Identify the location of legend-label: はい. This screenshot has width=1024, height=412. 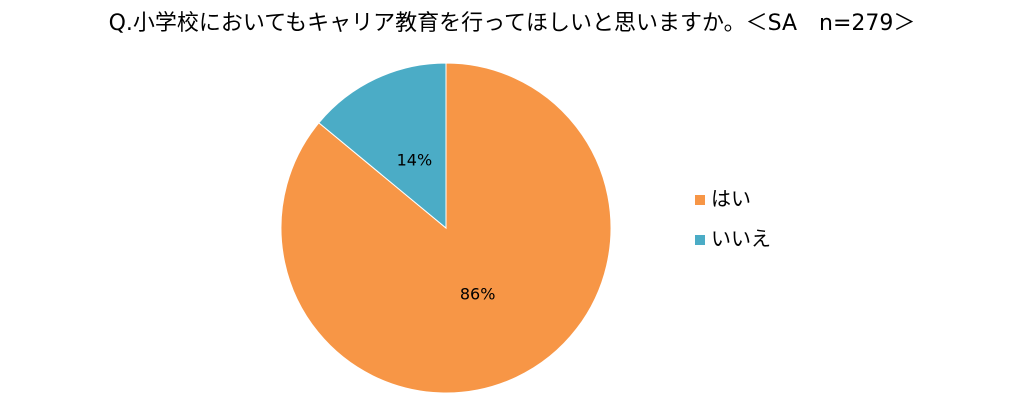
(731, 199).